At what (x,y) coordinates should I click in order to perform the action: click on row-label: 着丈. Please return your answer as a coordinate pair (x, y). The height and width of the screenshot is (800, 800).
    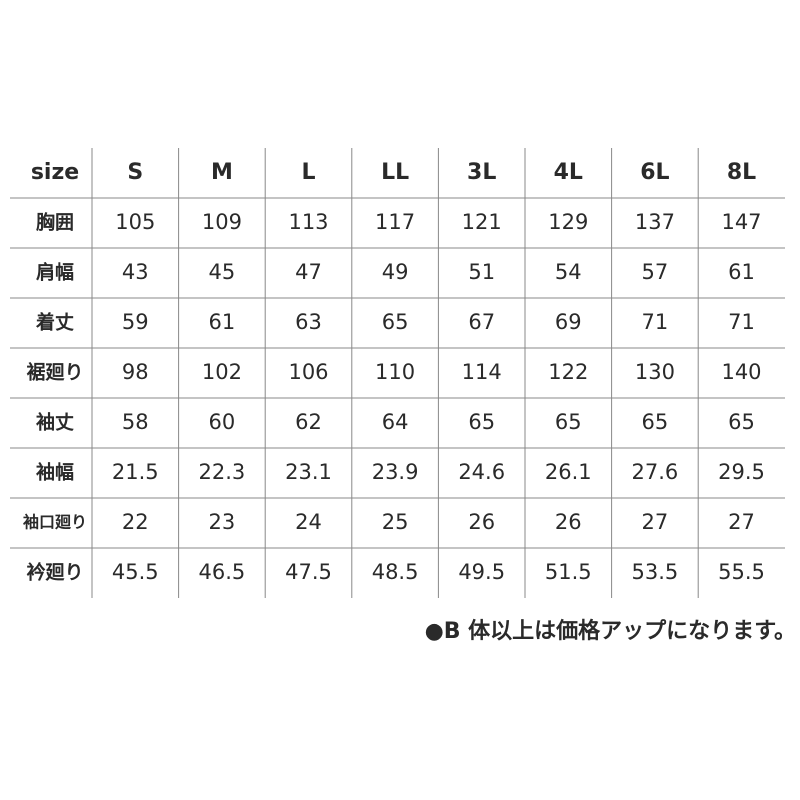
    Looking at the image, I should click on (55, 322).